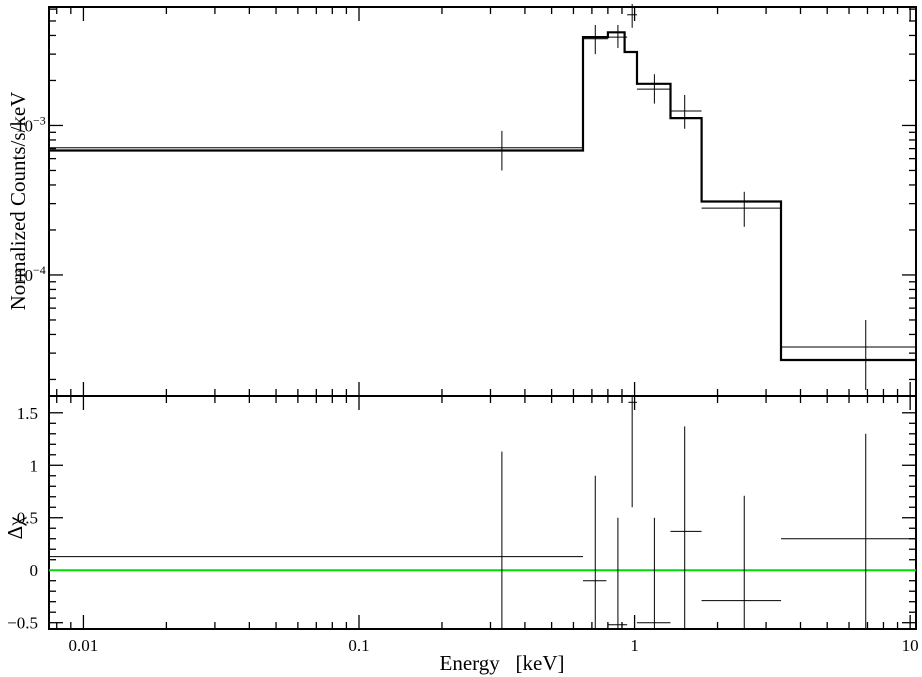 The width and height of the screenshot is (922, 677). What do you see at coordinates (27, 413) in the screenshot?
I see `y-tick-label: 1.5` at bounding box center [27, 413].